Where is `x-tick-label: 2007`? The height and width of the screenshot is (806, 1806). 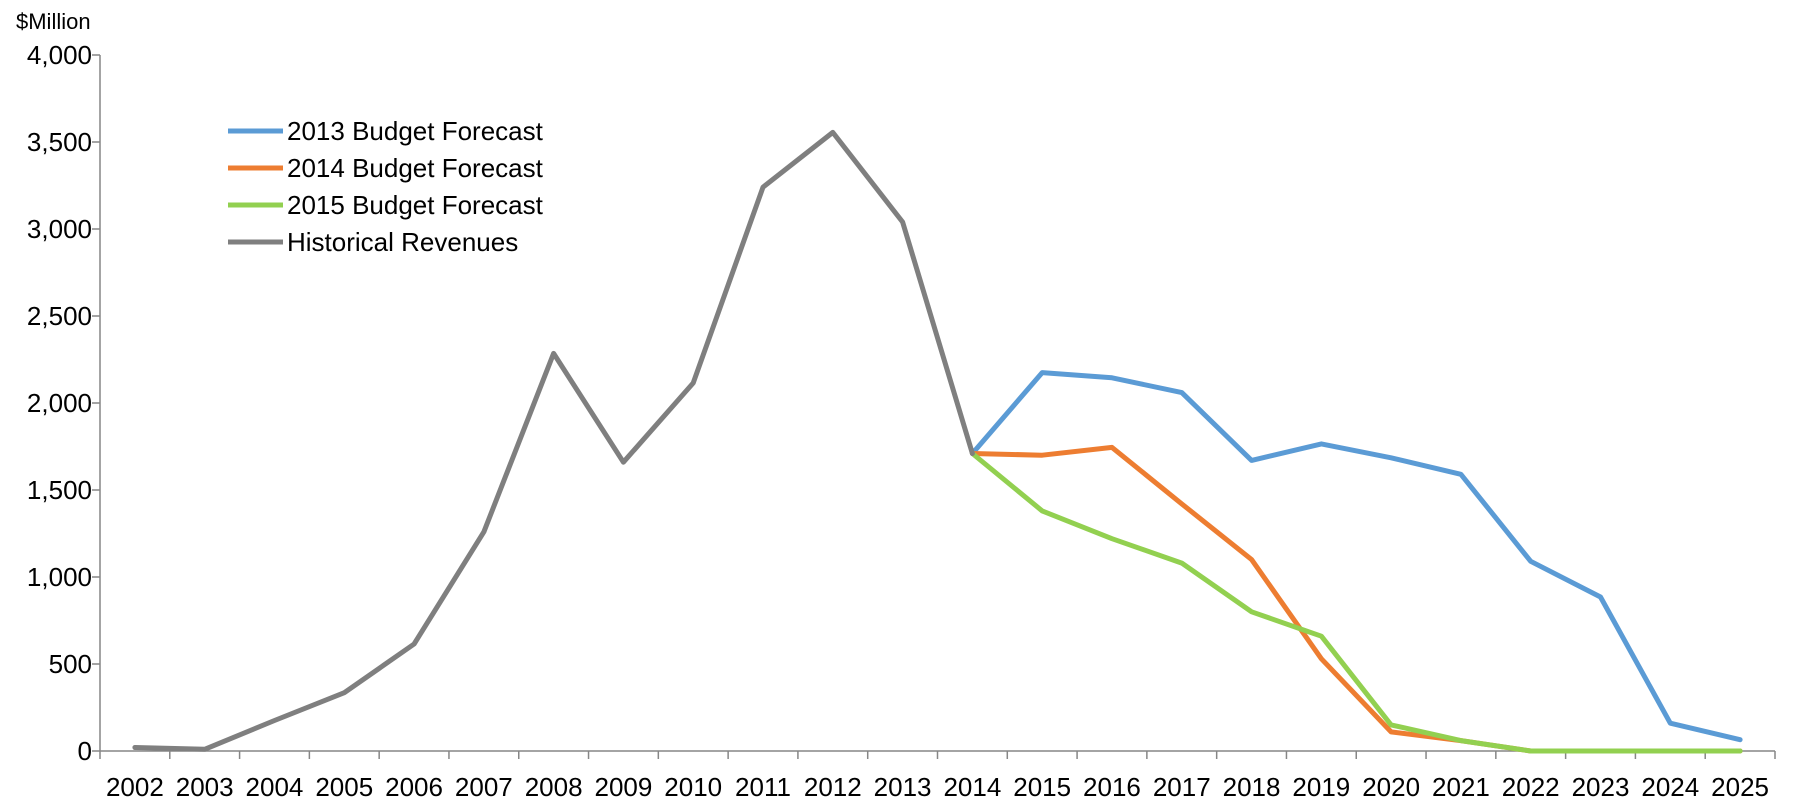 x-tick-label: 2007 is located at coordinates (484, 787).